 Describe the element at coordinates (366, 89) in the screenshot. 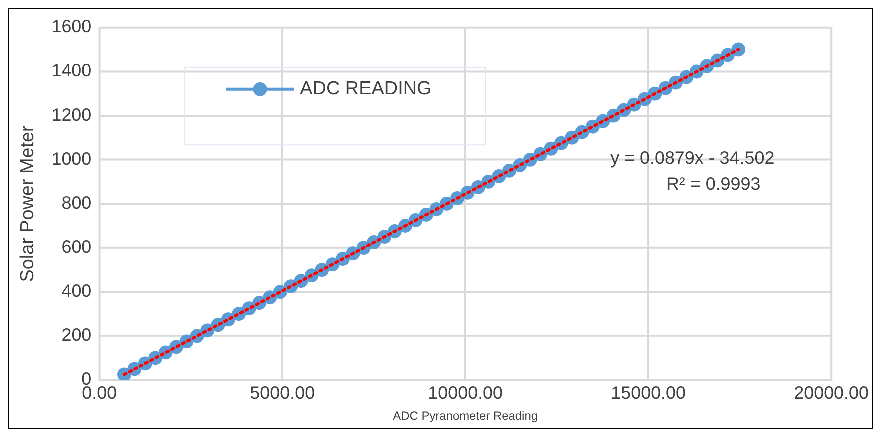

I see `legend-label: ADC READING` at that location.